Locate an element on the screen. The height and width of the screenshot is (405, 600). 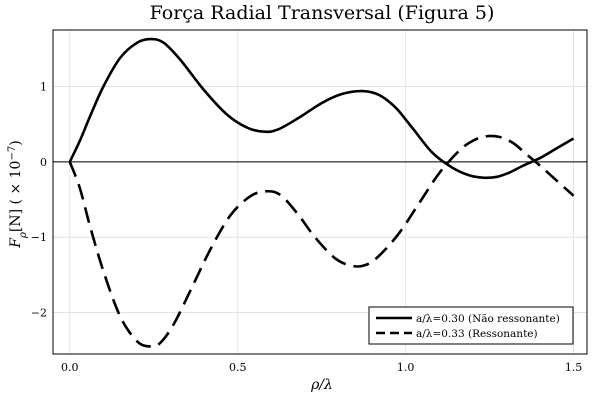
y-tick-label: 0 is located at coordinates (43, 162).